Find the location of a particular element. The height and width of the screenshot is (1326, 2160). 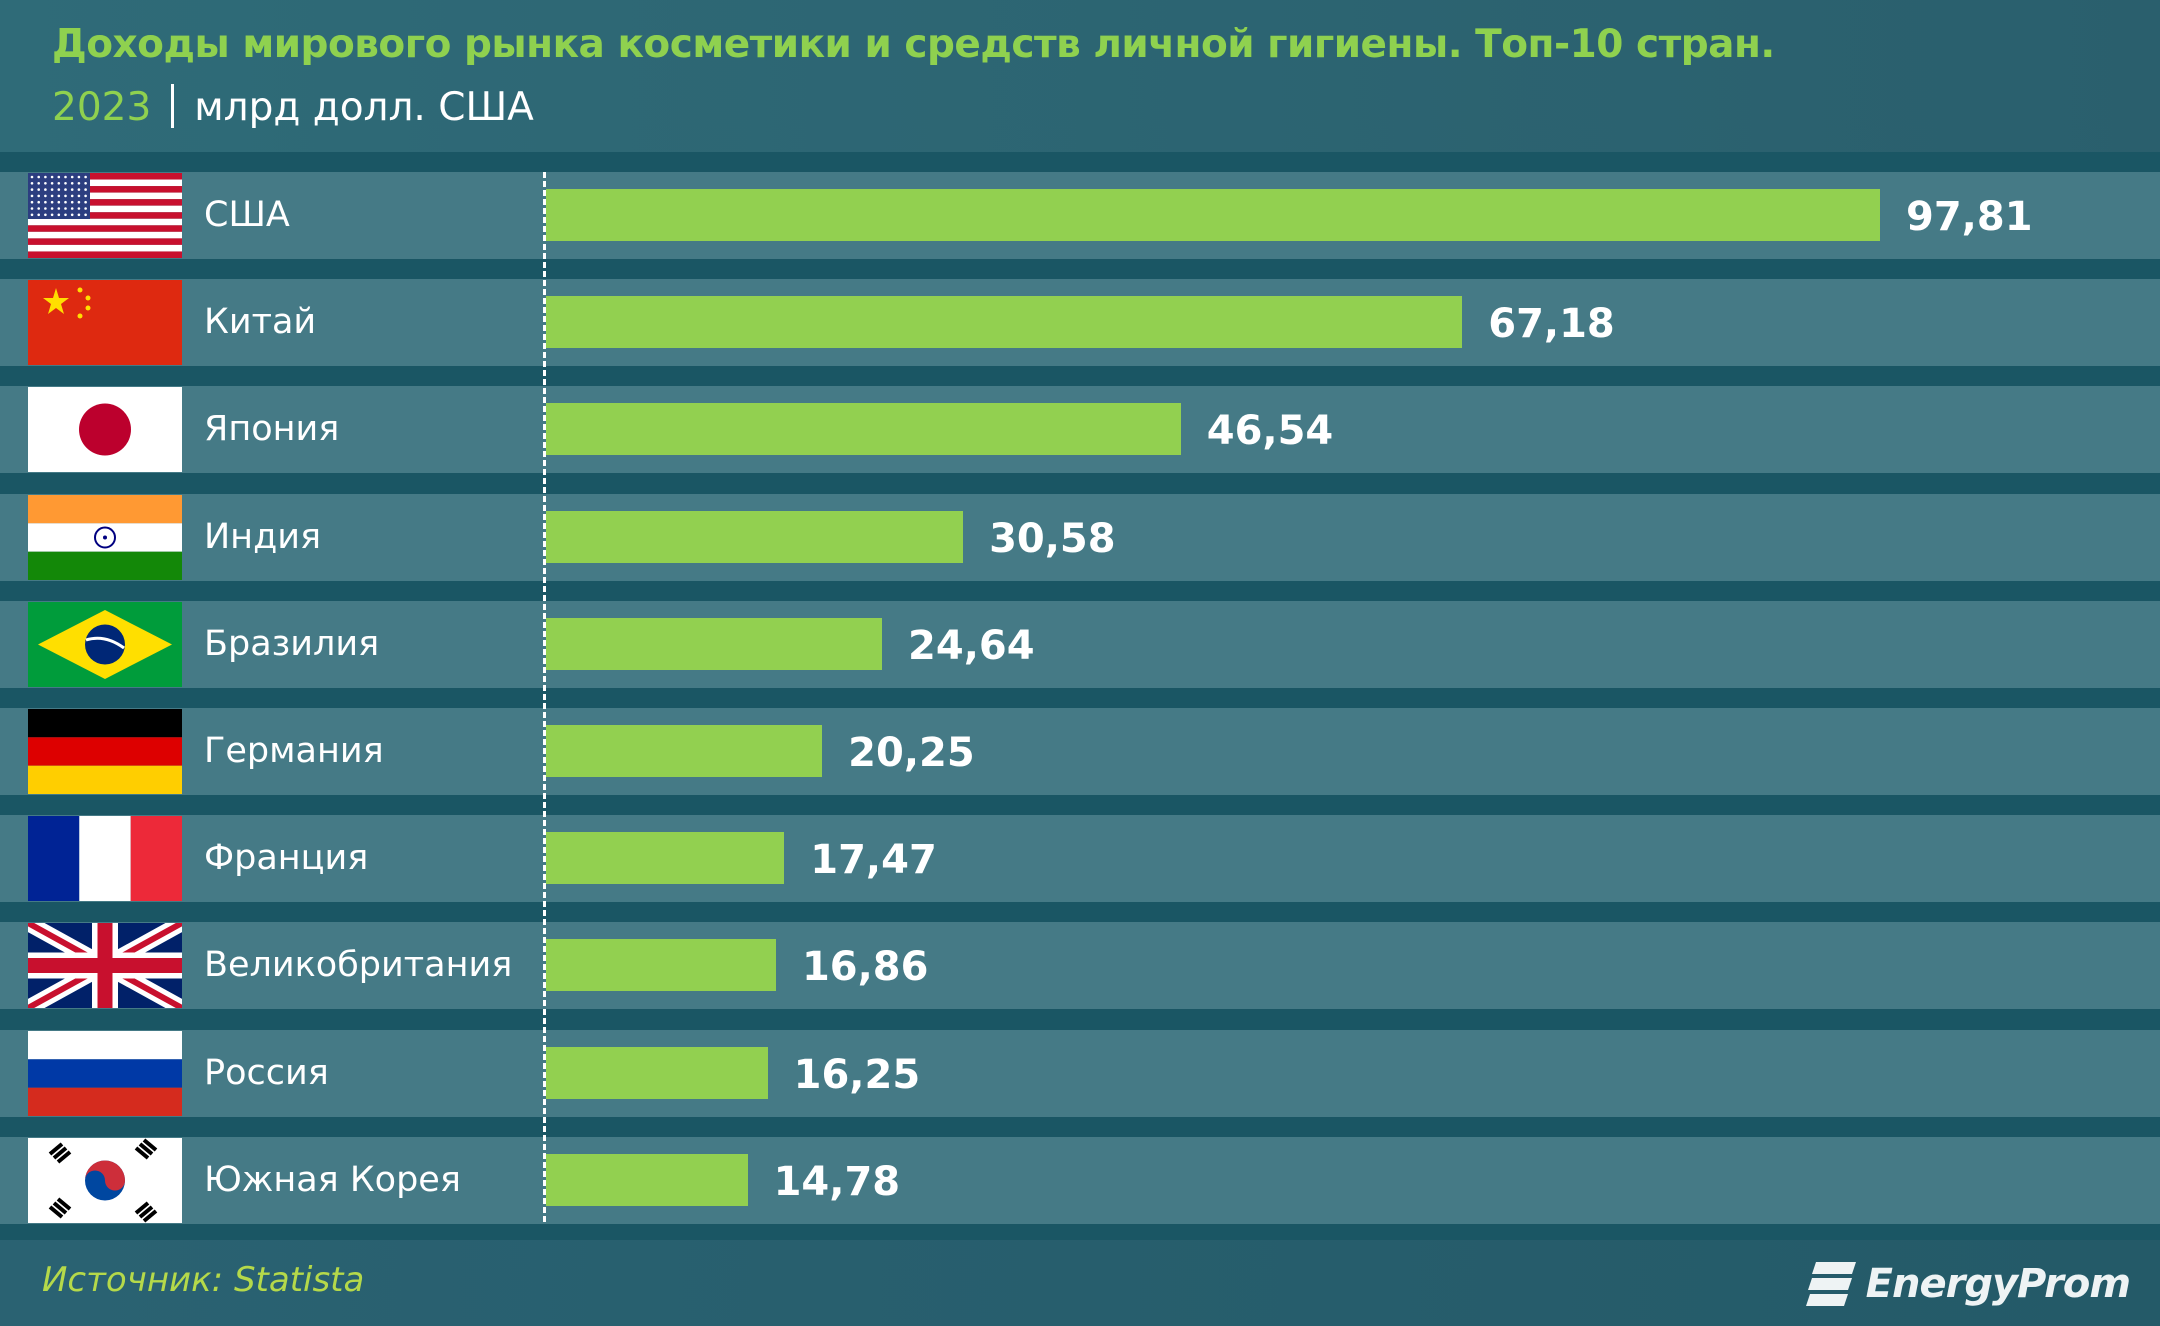

value-label: 17,47 is located at coordinates (873, 860).